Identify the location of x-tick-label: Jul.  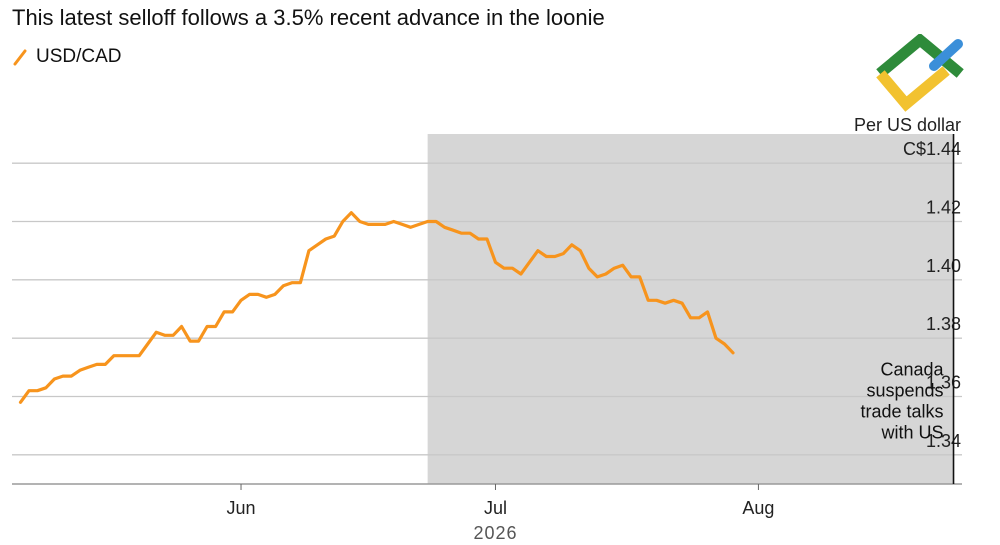
(495, 508).